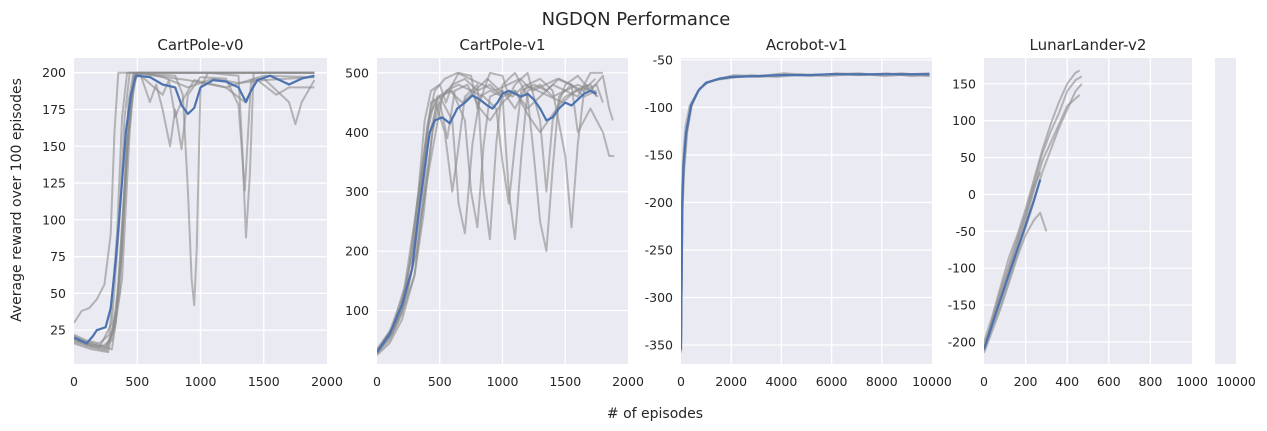 This screenshot has width=1267, height=431. I want to click on y-tick-label: 300, so click(357, 191).